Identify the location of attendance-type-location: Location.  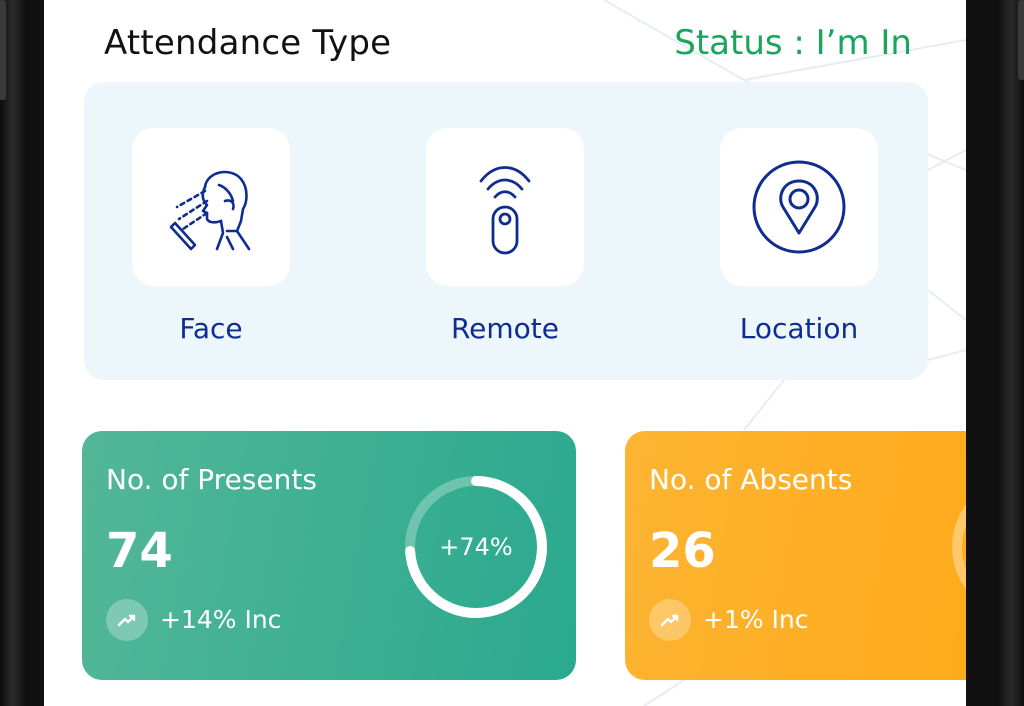
(799, 236).